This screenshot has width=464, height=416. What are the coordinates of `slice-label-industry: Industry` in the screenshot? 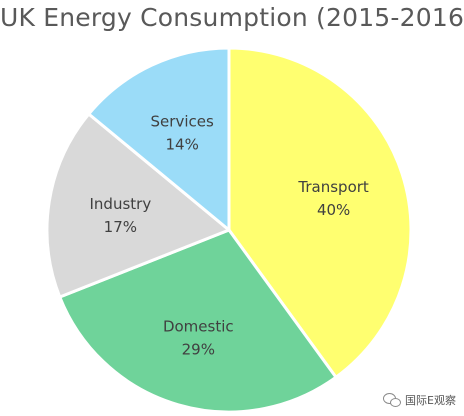 It's located at (121, 204).